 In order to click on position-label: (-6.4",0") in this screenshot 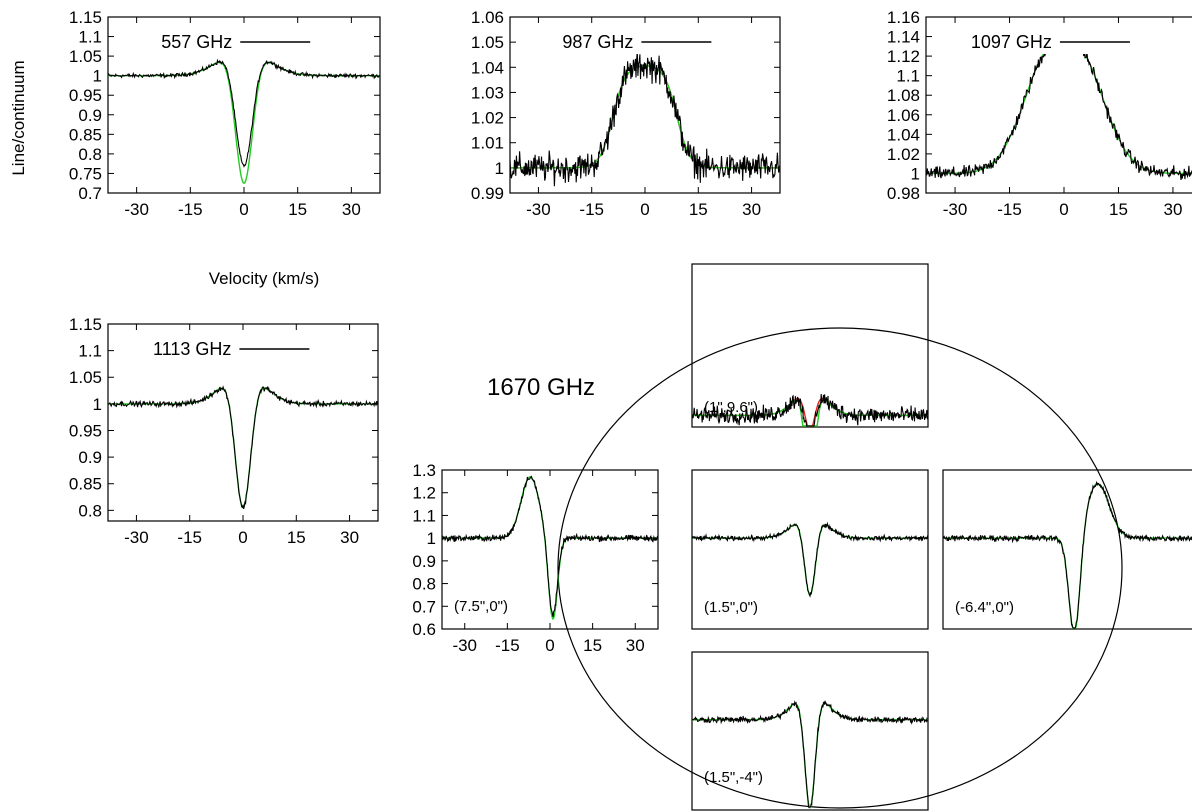, I will do `click(984, 607)`.